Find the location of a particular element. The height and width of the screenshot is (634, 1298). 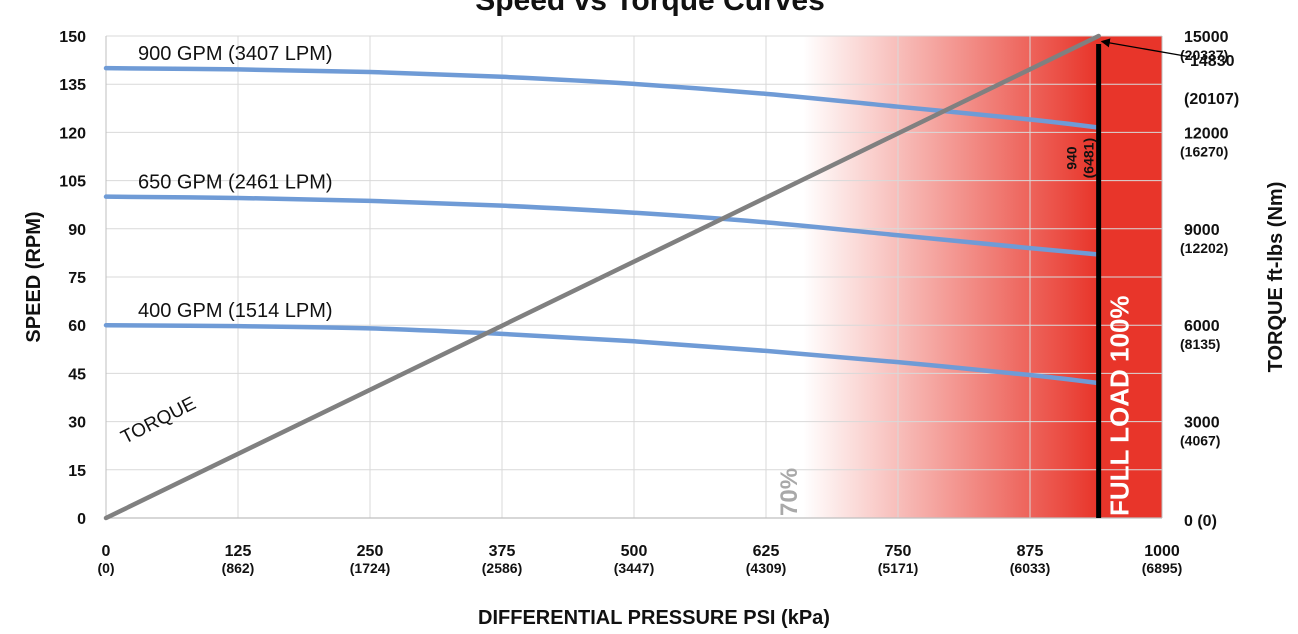

x-tick-sublabel: (6895) is located at coordinates (1162, 568).